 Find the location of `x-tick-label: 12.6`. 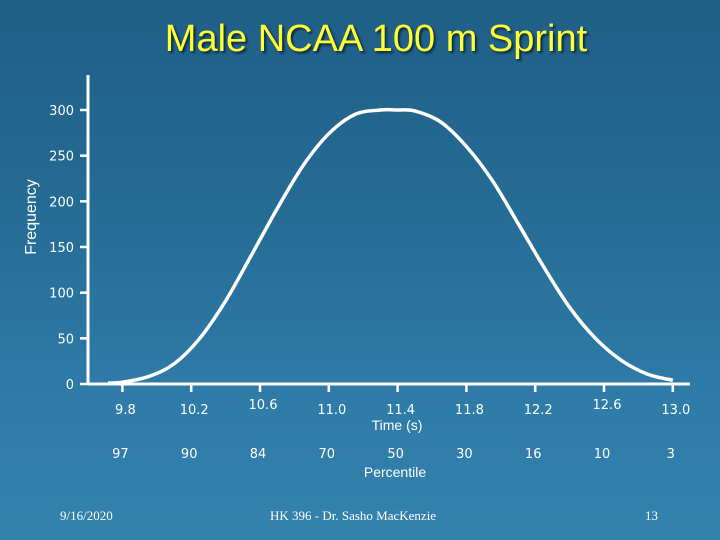

x-tick-label: 12.6 is located at coordinates (607, 405).